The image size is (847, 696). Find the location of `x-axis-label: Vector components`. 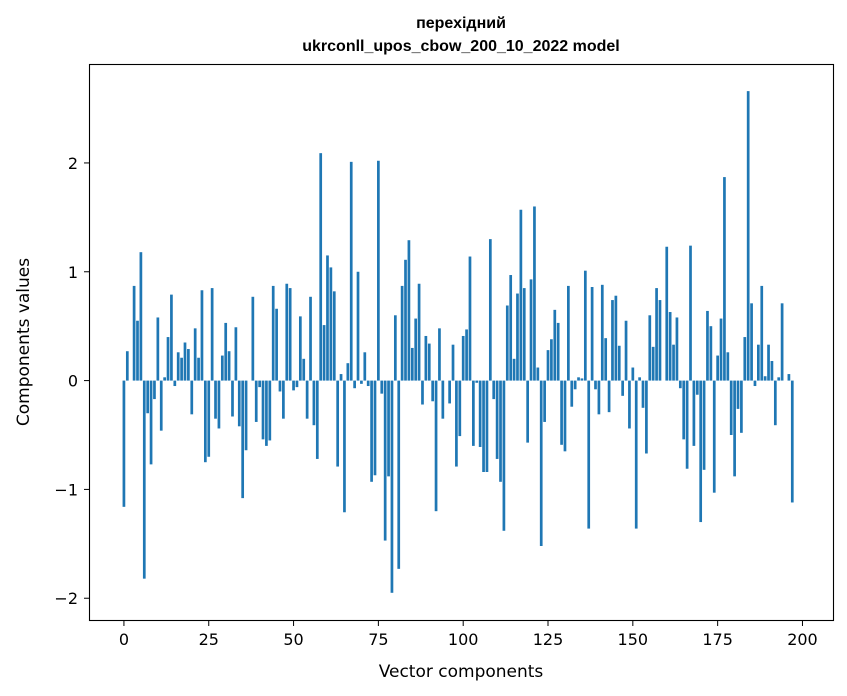

x-axis-label: Vector components is located at coordinates (461, 672).